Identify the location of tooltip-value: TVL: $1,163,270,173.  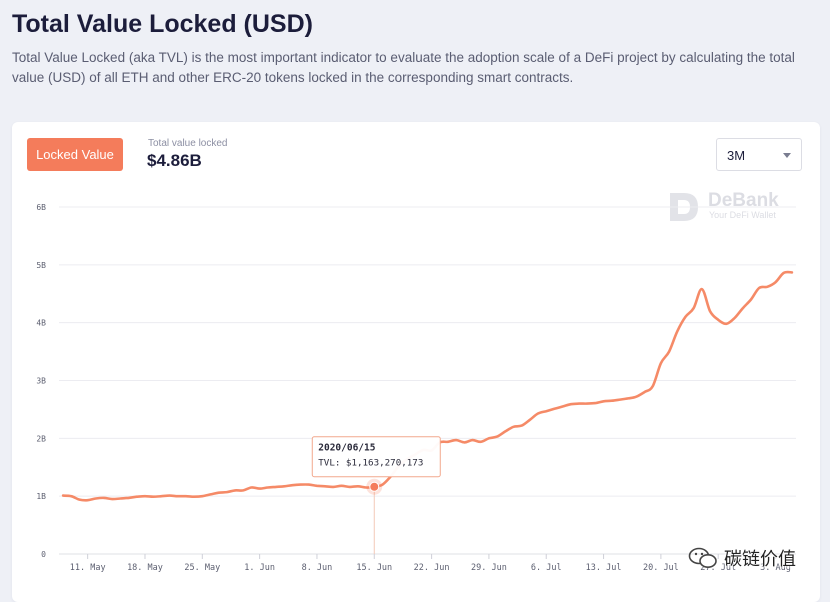
(370, 463).